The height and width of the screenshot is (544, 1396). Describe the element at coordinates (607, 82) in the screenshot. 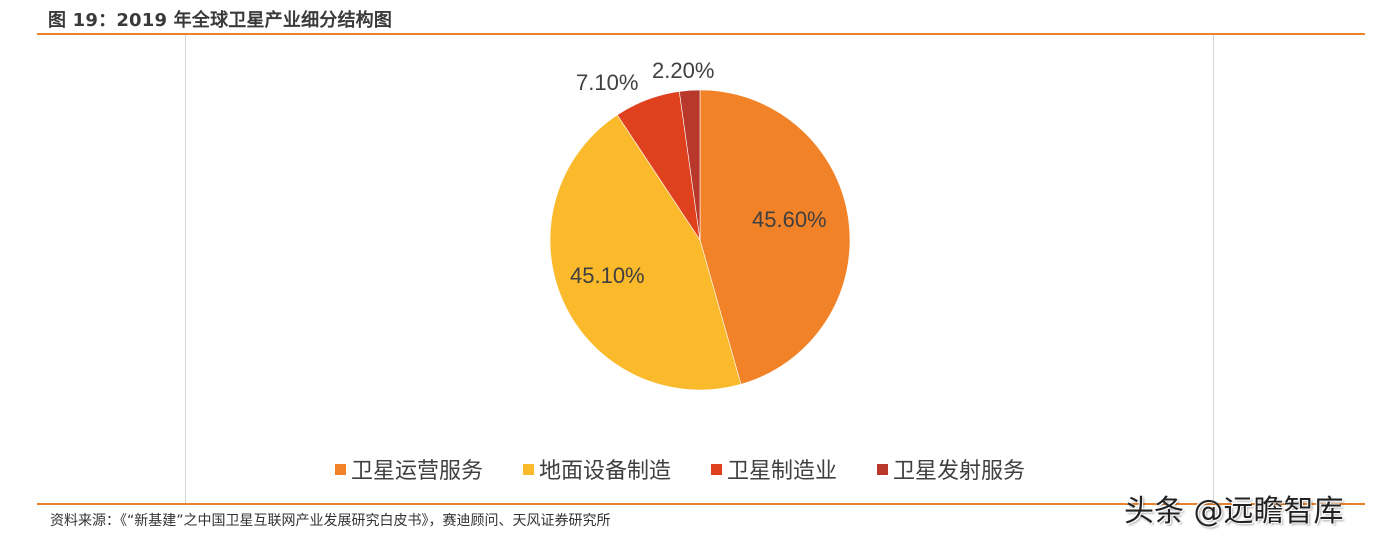

I see `slice-label-satellite-manufacturing: 7.10%` at that location.